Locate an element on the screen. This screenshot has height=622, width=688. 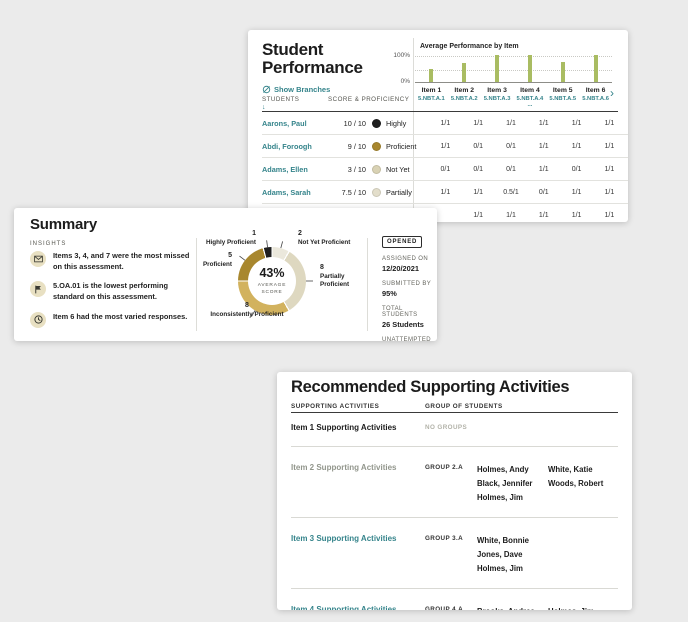
group-label: GROUP 2.A is located at coordinates (444, 467).